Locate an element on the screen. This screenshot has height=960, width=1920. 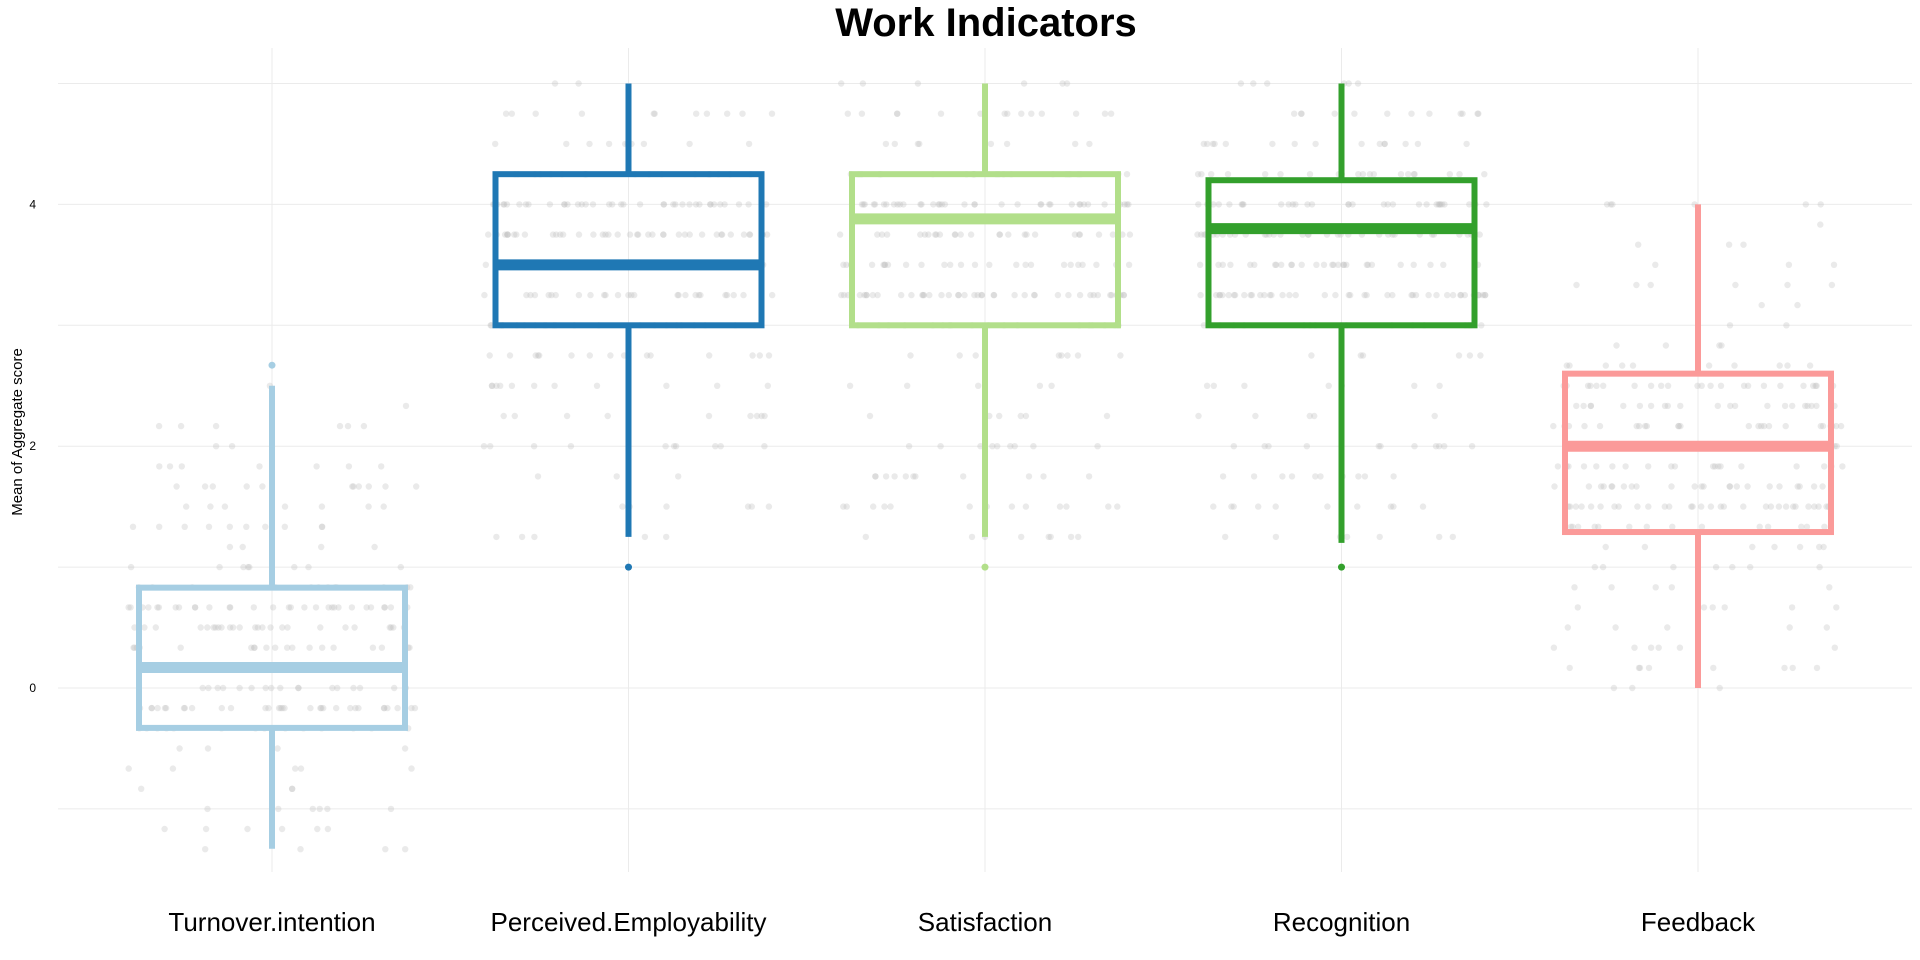
box-satisfaction is located at coordinates (985, 327).